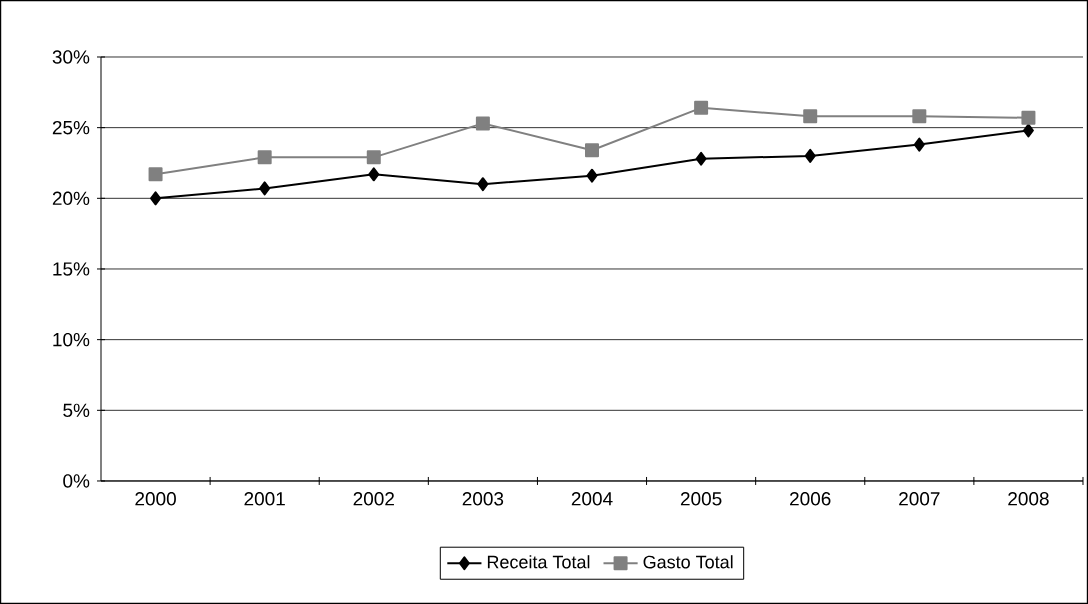 This screenshot has height=604, width=1088. What do you see at coordinates (810, 499) in the screenshot?
I see `x-tick-label: 2006` at bounding box center [810, 499].